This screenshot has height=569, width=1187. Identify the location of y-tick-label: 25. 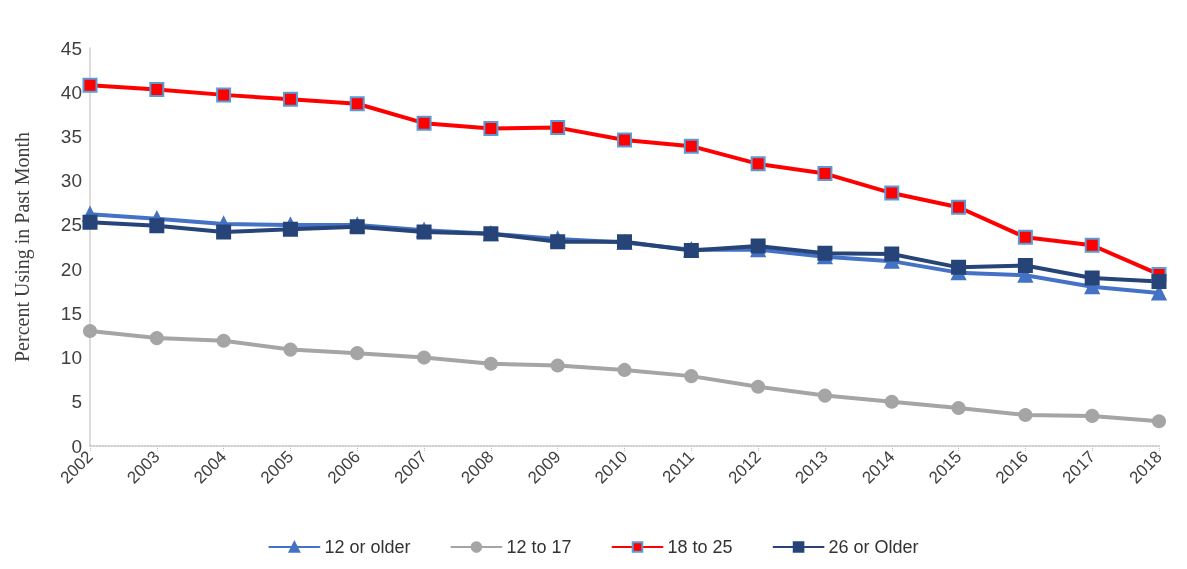
(71, 225).